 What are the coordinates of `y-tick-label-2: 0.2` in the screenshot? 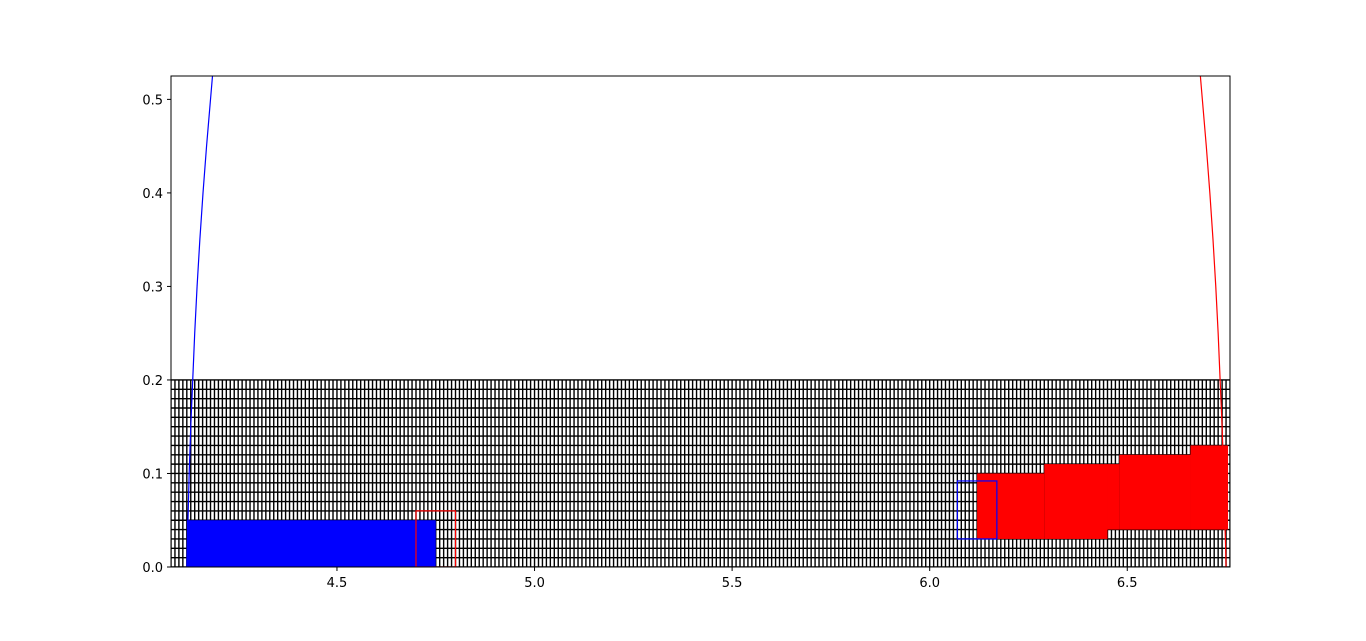 It's located at (152, 381).